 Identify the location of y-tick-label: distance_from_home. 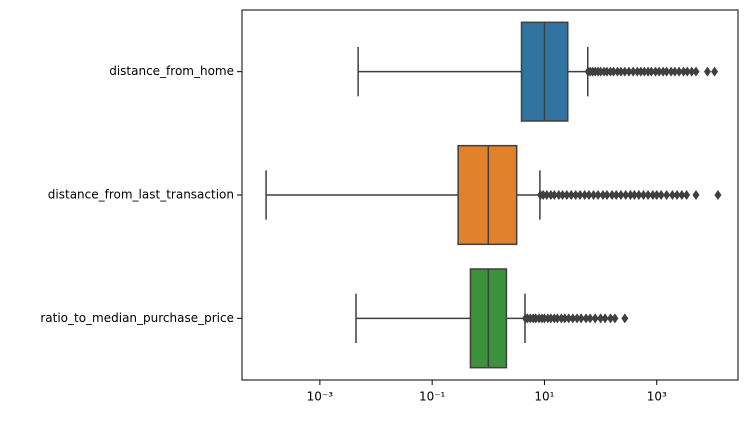
(171, 71).